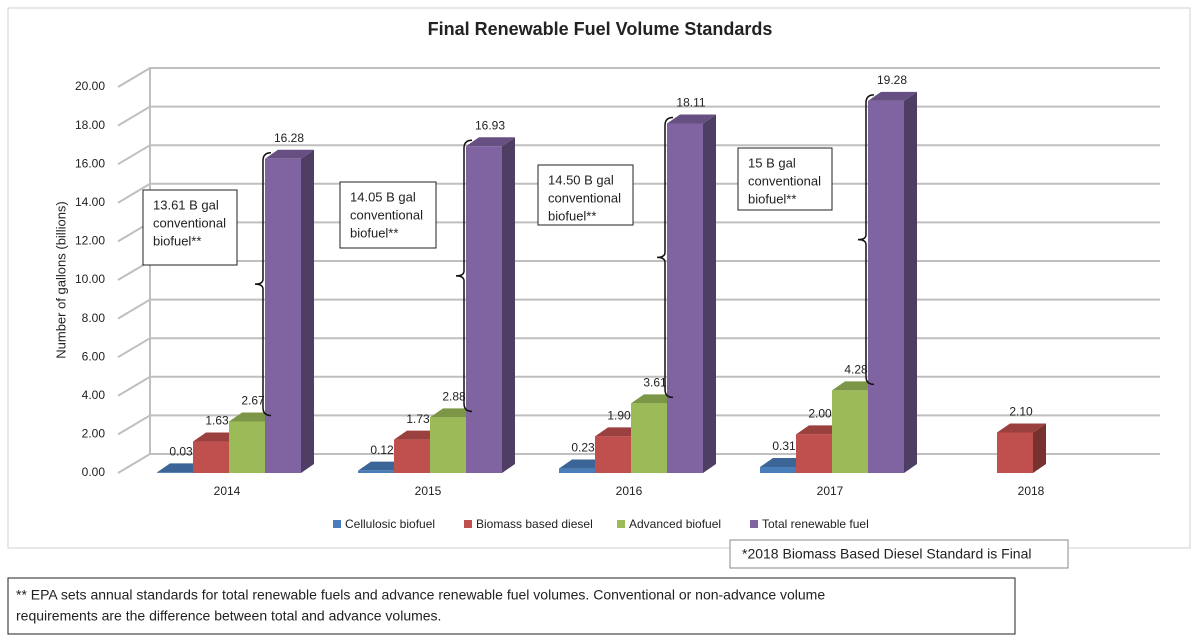 The height and width of the screenshot is (641, 1200). What do you see at coordinates (217, 421) in the screenshot?
I see `value-label: 1.63` at bounding box center [217, 421].